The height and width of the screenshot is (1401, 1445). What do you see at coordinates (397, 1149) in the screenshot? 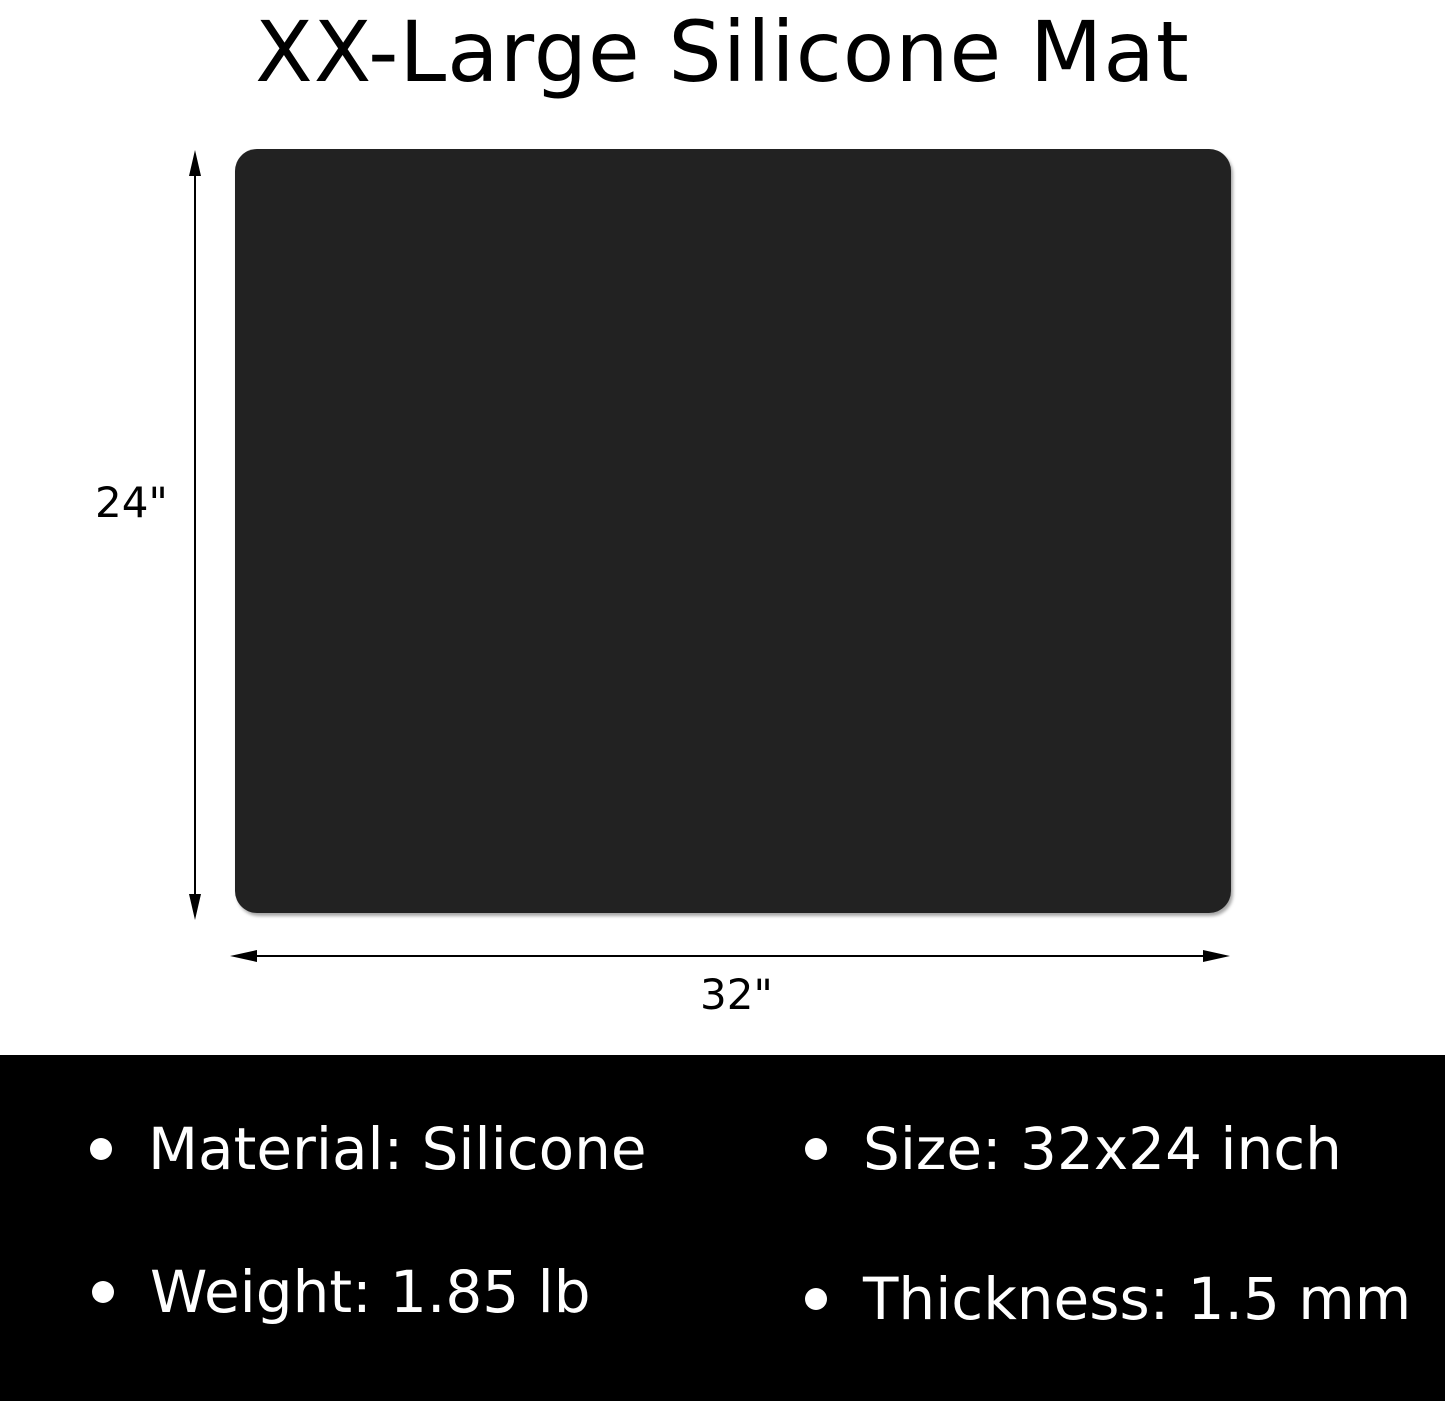
I see `spec-material: Material: Silicone` at bounding box center [397, 1149].